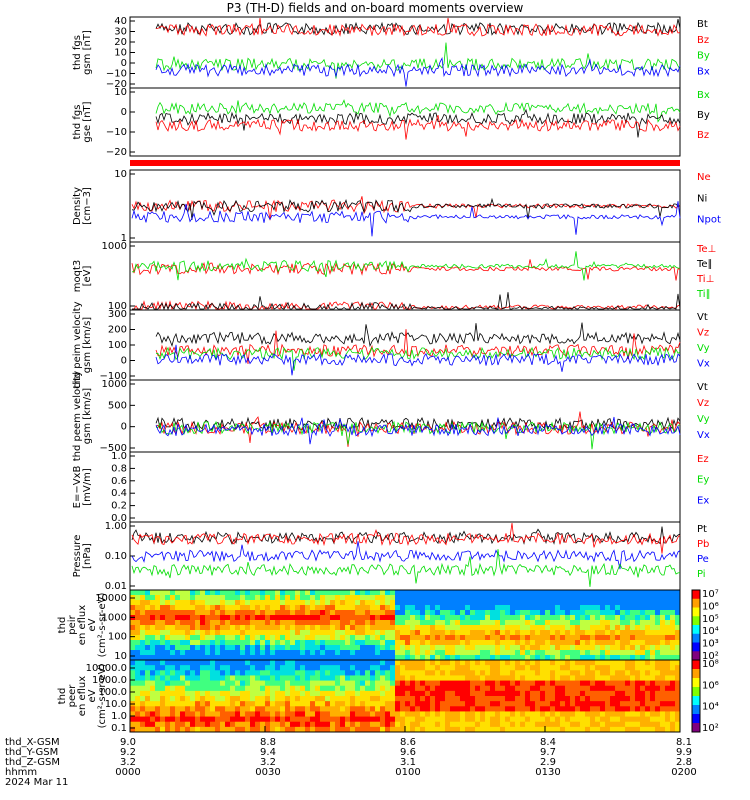 The image size is (750, 800). What do you see at coordinates (710, 656) in the screenshot?
I see `colorbar-tick-label: 10²` at bounding box center [710, 656].